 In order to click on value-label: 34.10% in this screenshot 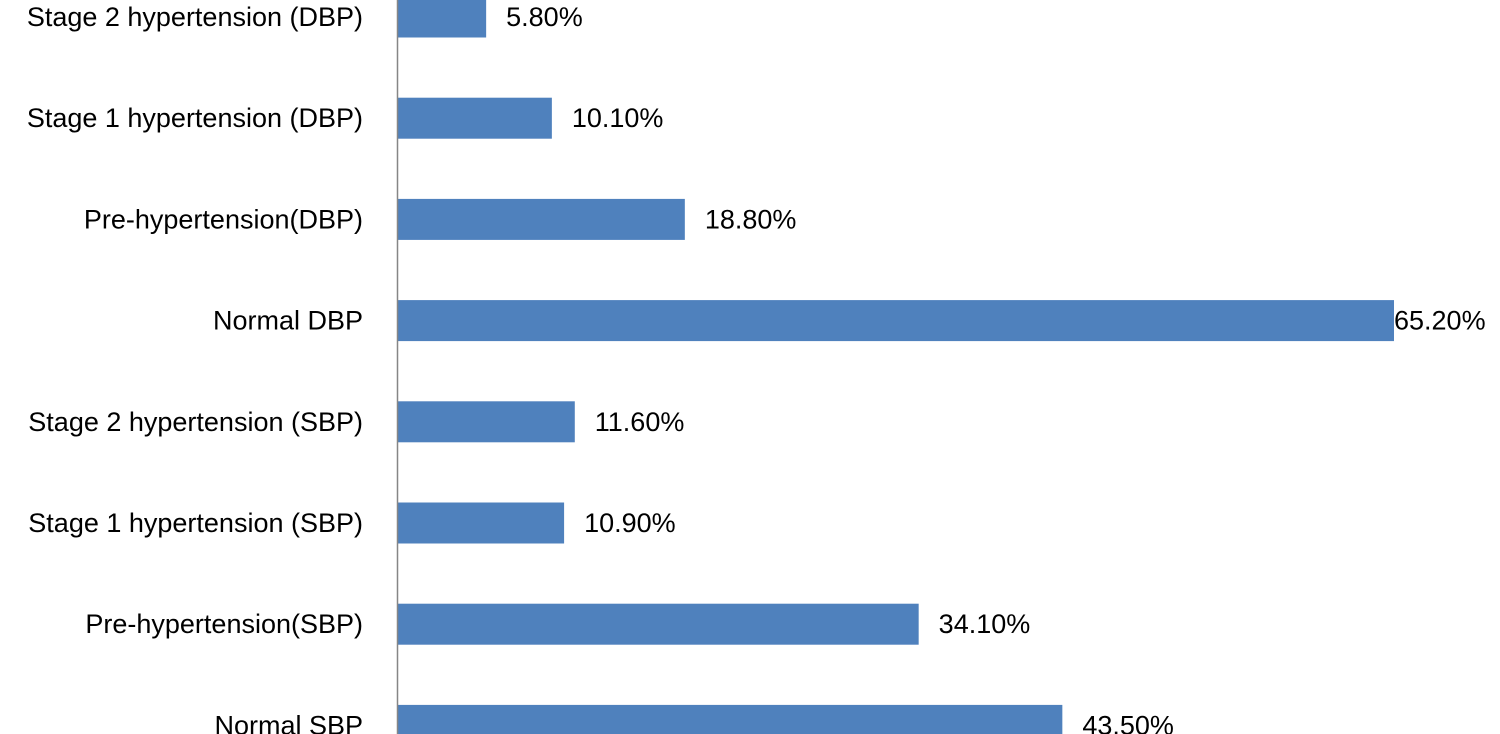, I will do `click(985, 624)`.